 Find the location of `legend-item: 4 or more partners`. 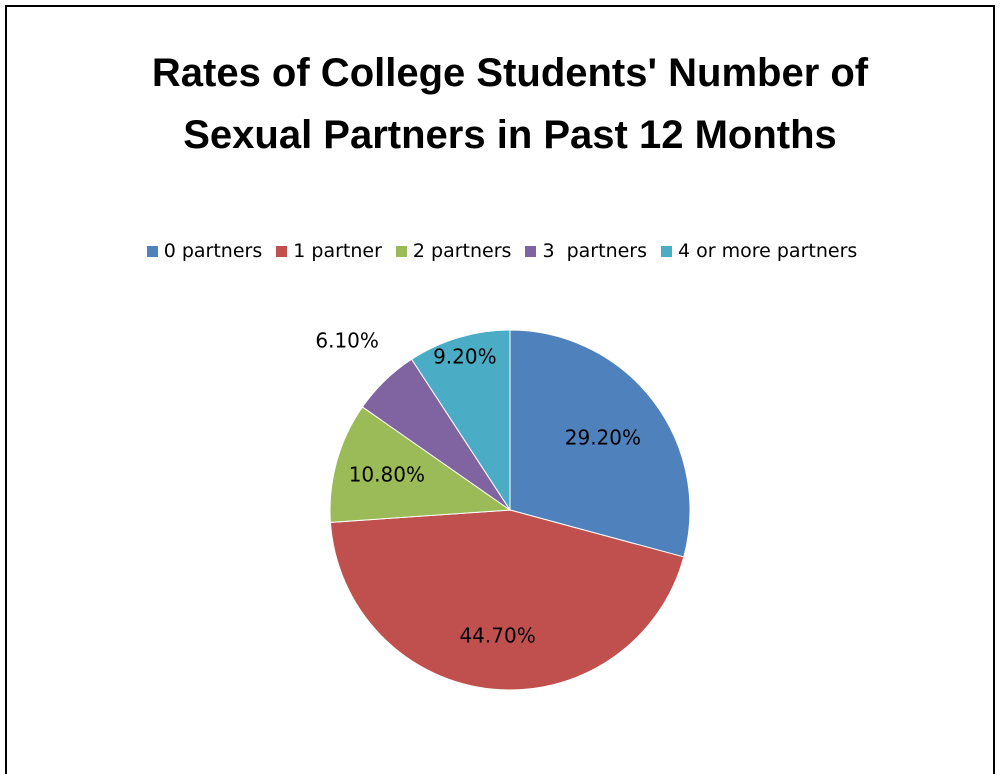

legend-item: 4 or more partners is located at coordinates (759, 251).